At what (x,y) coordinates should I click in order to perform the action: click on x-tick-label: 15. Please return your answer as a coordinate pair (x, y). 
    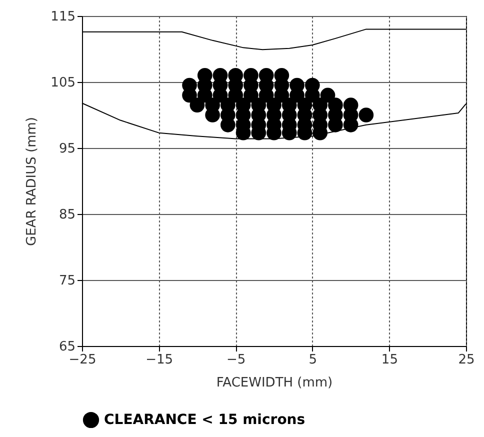
    Looking at the image, I should click on (389, 360).